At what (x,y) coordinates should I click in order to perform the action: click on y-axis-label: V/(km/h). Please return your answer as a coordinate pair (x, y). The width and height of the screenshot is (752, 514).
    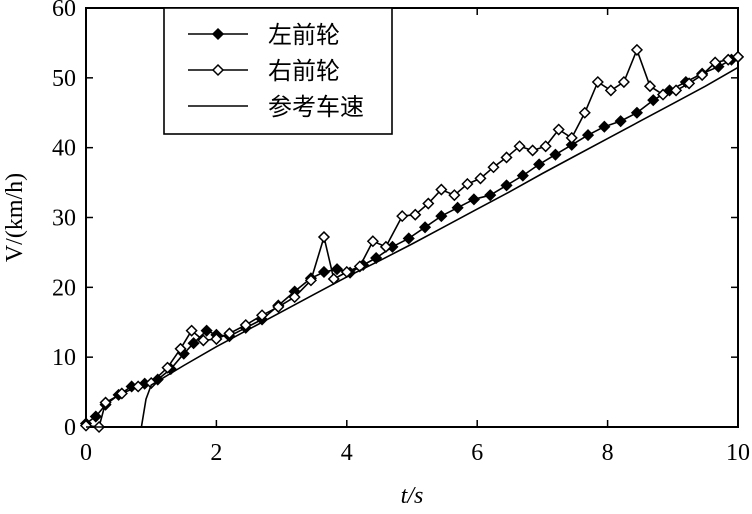
    Looking at the image, I should click on (15, 217).